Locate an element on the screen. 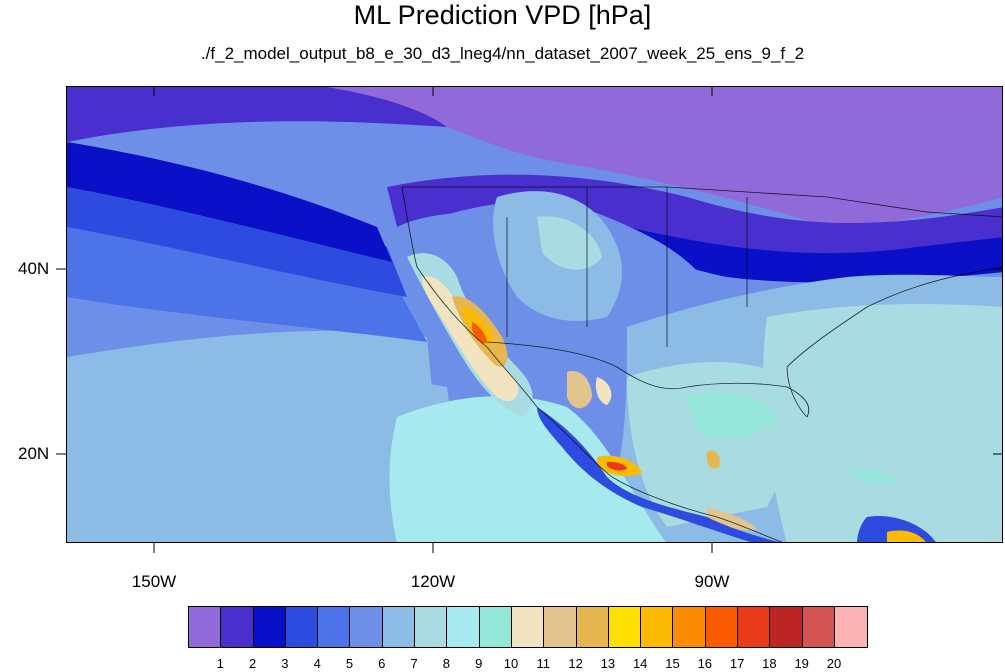 The height and width of the screenshot is (672, 1005). colorbar-tick-label: 7 is located at coordinates (414, 663).